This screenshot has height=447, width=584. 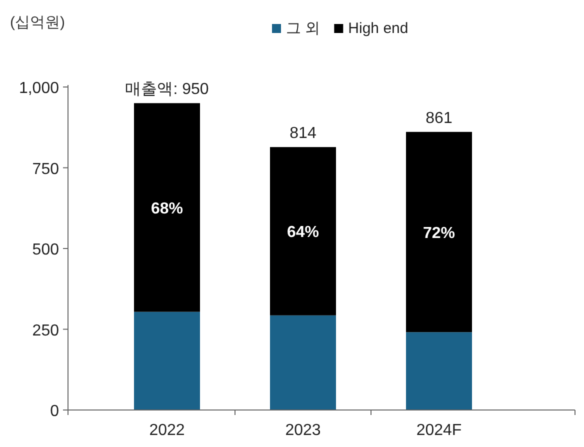 I want to click on total-label: 매출액: 950, so click(x=167, y=89).